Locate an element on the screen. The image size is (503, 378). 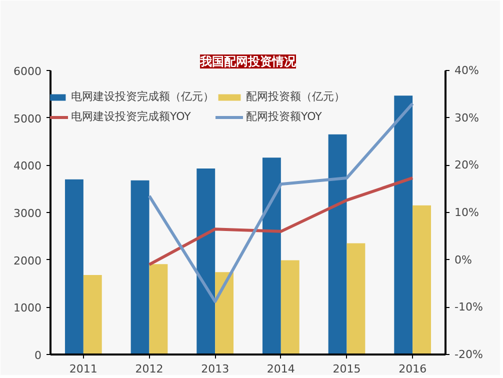
y-tick-label: 3000 is located at coordinates (28, 213).